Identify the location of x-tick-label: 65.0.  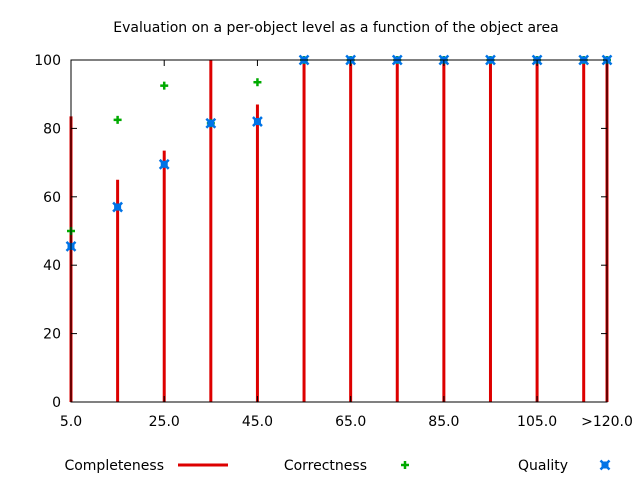
(350, 422).